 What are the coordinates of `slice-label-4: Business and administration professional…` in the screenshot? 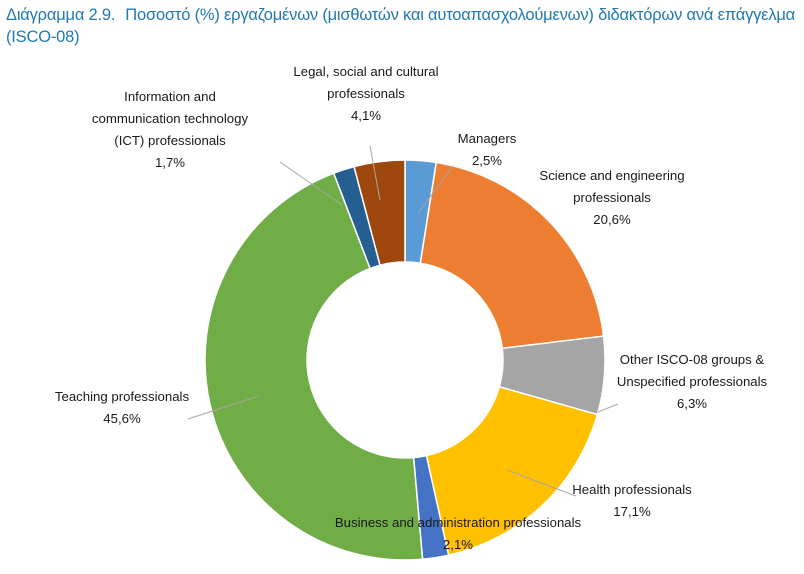 It's located at (458, 533).